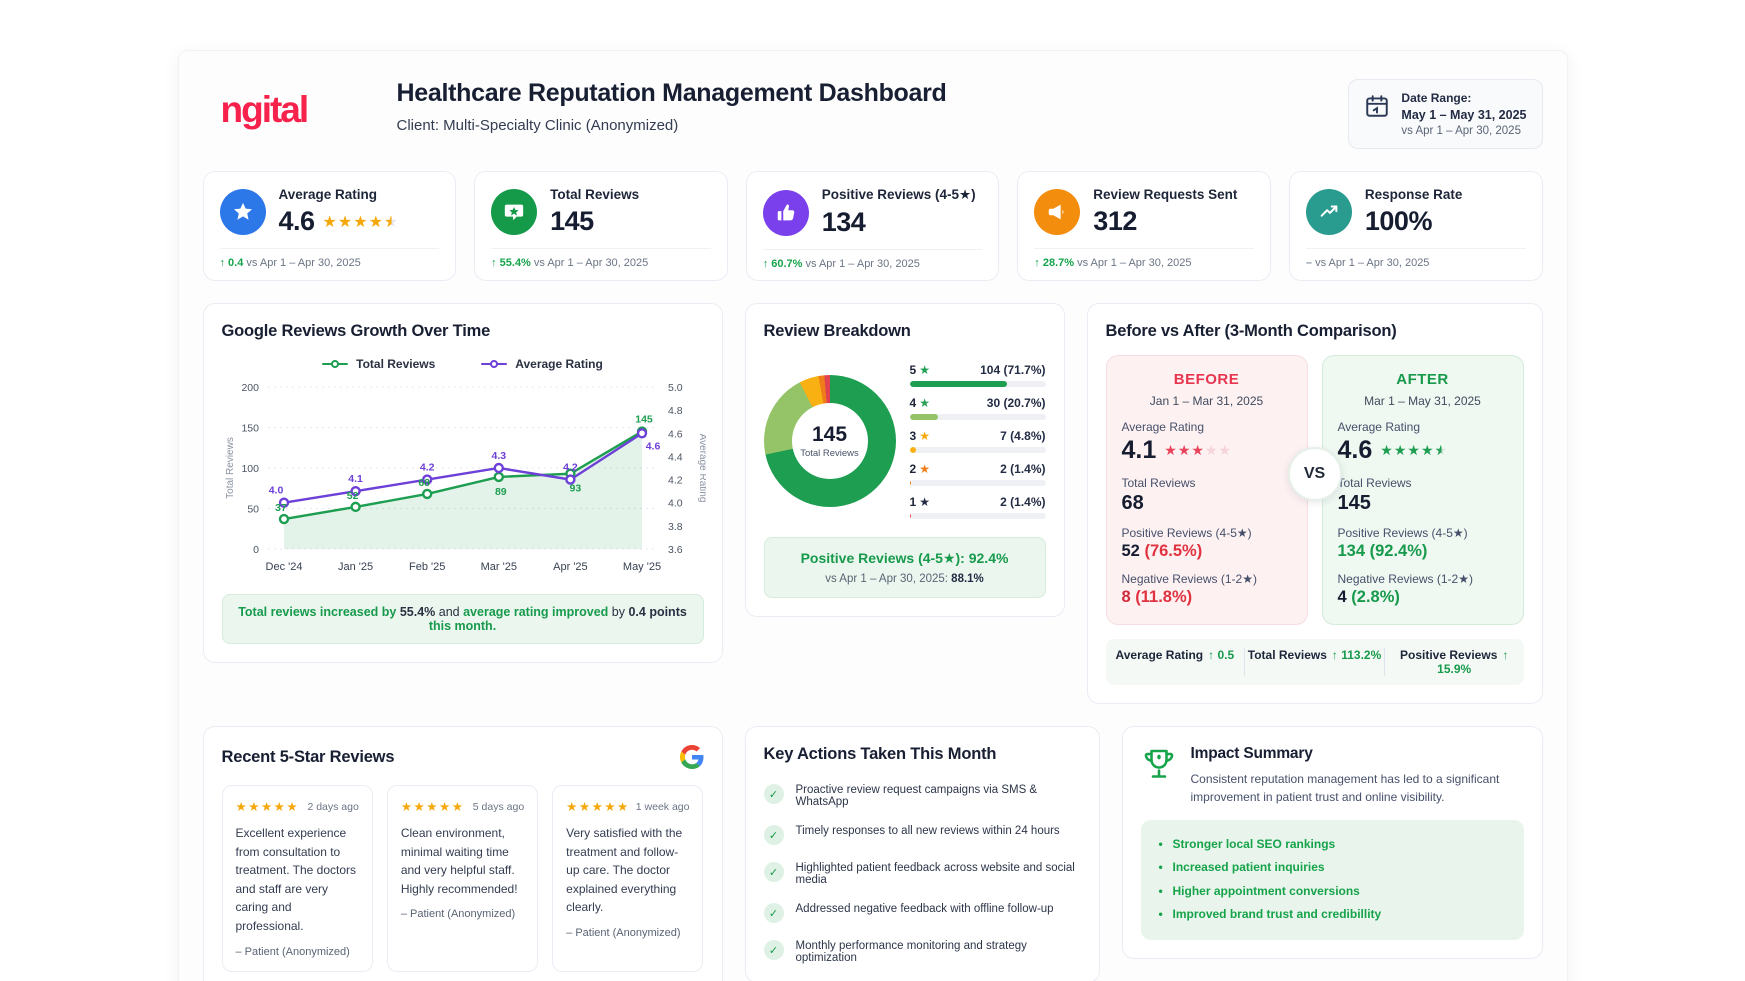 The height and width of the screenshot is (981, 1745). I want to click on kpi-label: Response Rate, so click(1413, 194).